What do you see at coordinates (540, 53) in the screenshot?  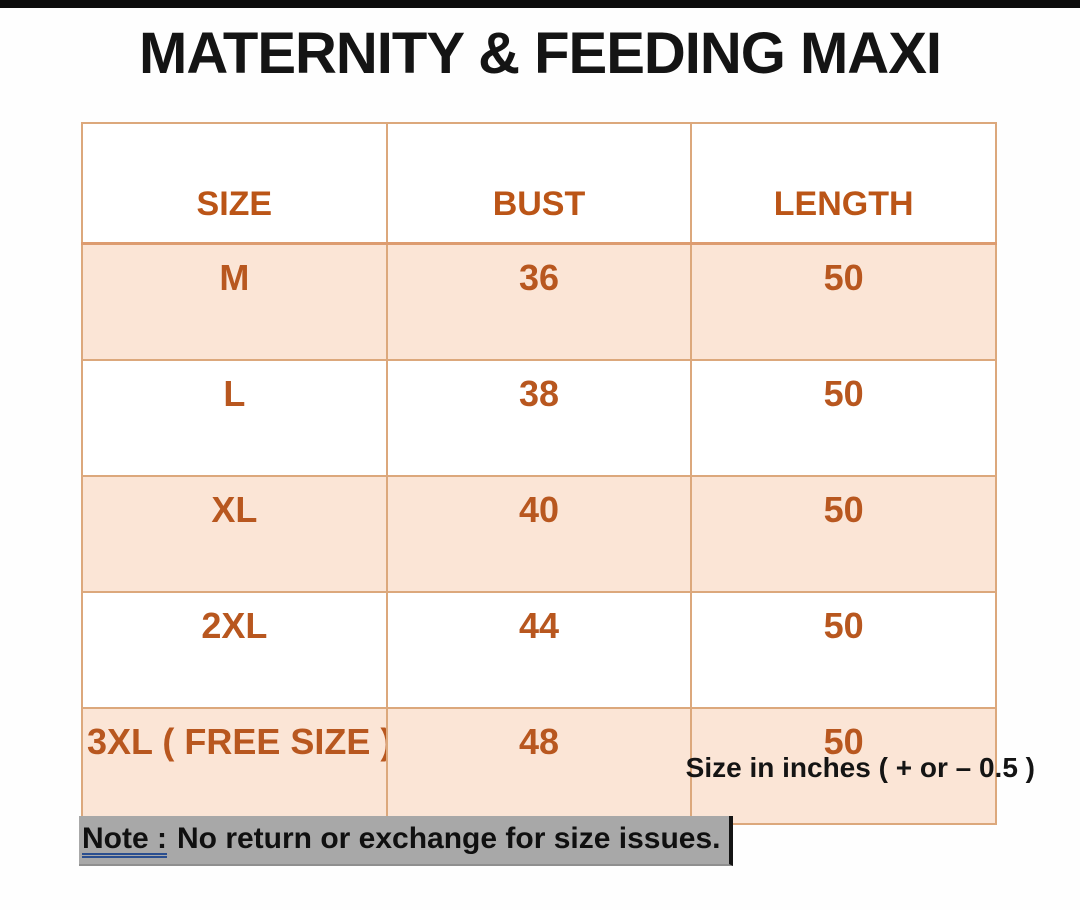 I see `page-title: MATERNITY & FEEDING MAXI` at bounding box center [540, 53].